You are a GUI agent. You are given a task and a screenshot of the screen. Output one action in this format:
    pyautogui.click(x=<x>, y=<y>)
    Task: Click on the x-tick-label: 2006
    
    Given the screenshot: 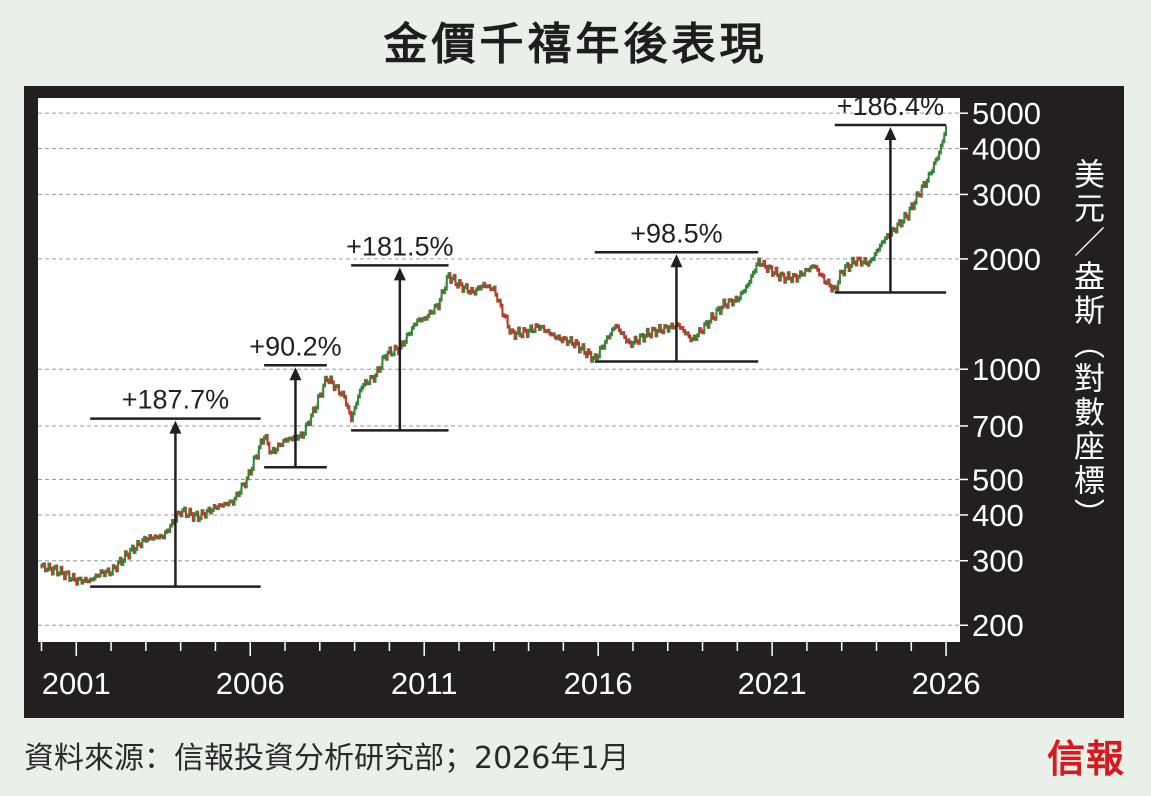 What is the action you would take?
    pyautogui.click(x=250, y=683)
    